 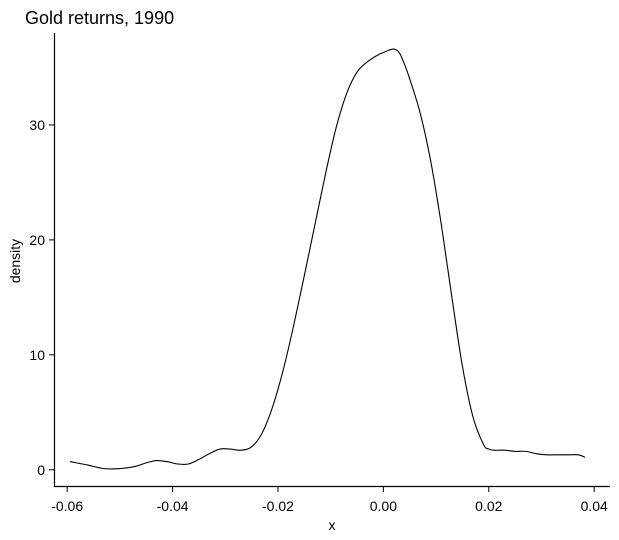 What do you see at coordinates (488, 506) in the screenshot?
I see `x-tick-label: 0.02` at bounding box center [488, 506].